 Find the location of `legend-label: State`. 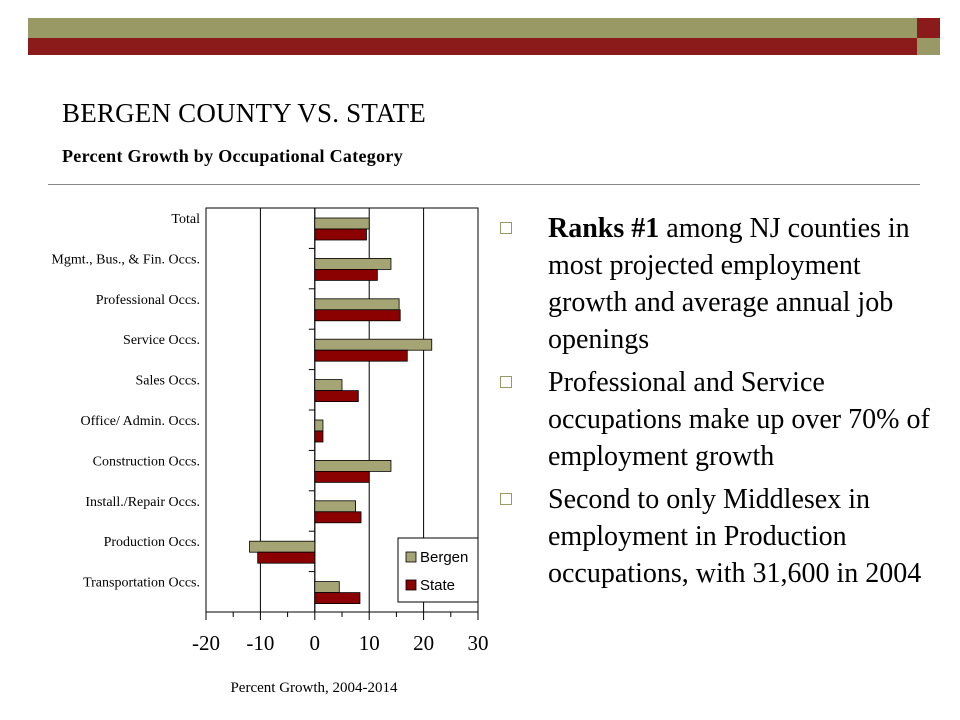

legend-label: State is located at coordinates (437, 585).